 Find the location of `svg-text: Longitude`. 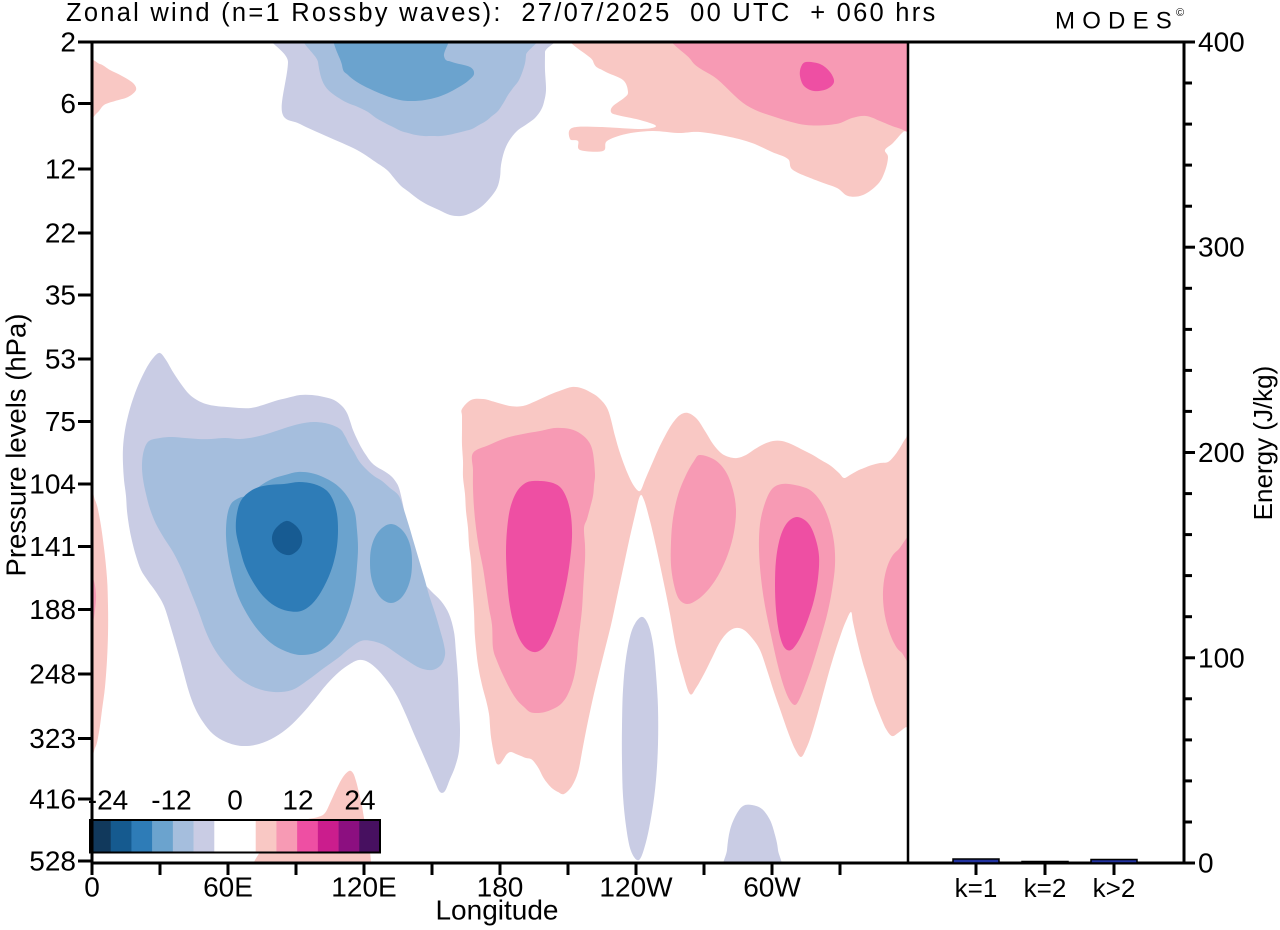

svg-text: Longitude is located at coordinates (496, 910).